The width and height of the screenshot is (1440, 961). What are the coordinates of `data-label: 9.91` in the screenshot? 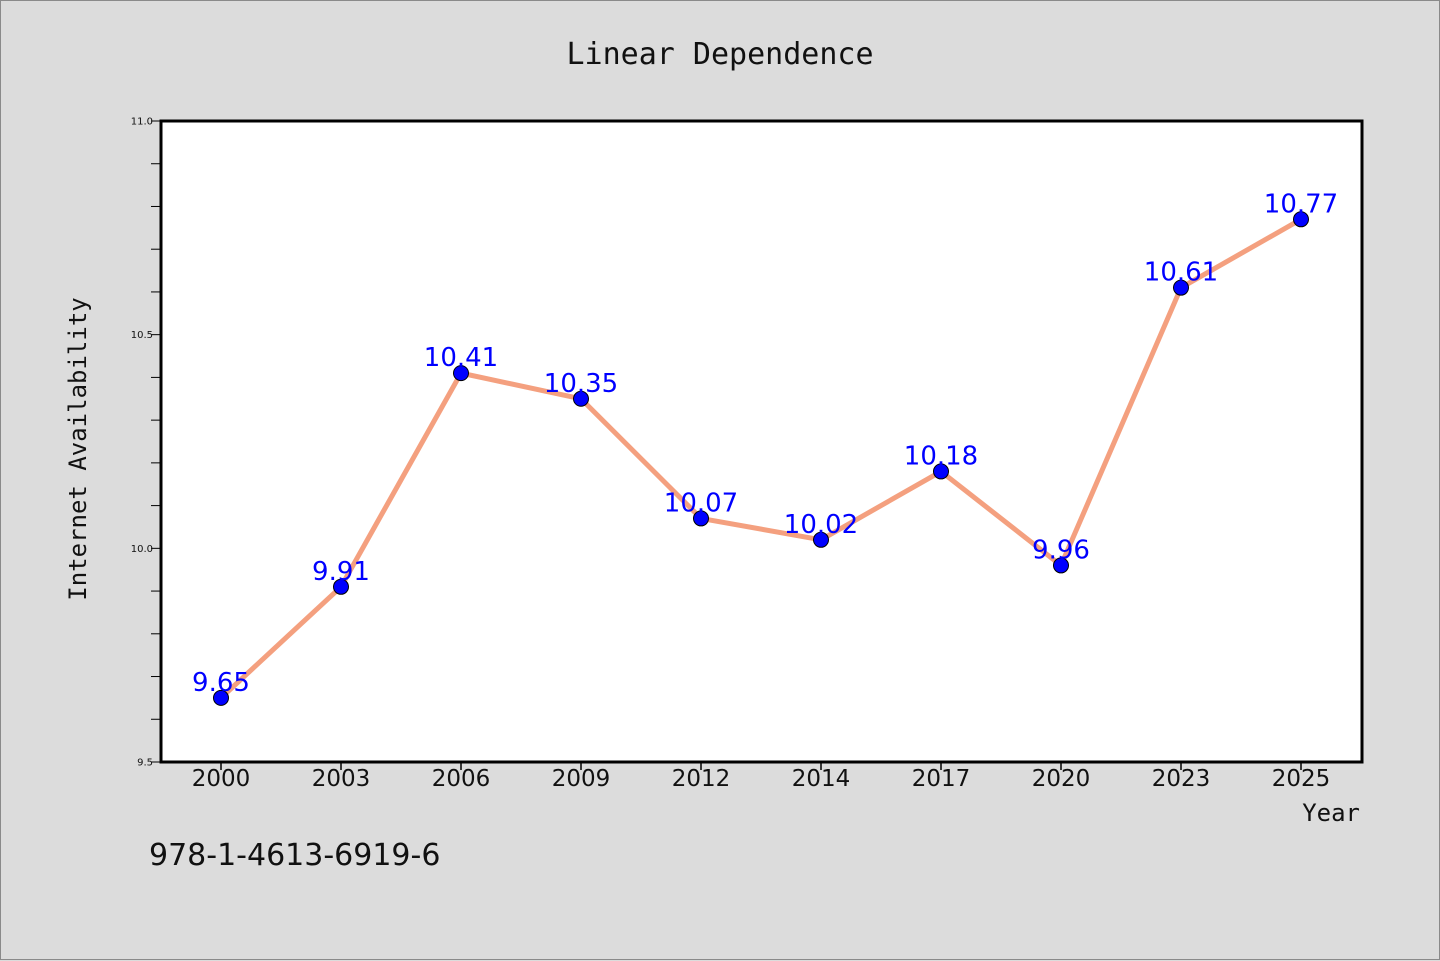 It's located at (341, 572).